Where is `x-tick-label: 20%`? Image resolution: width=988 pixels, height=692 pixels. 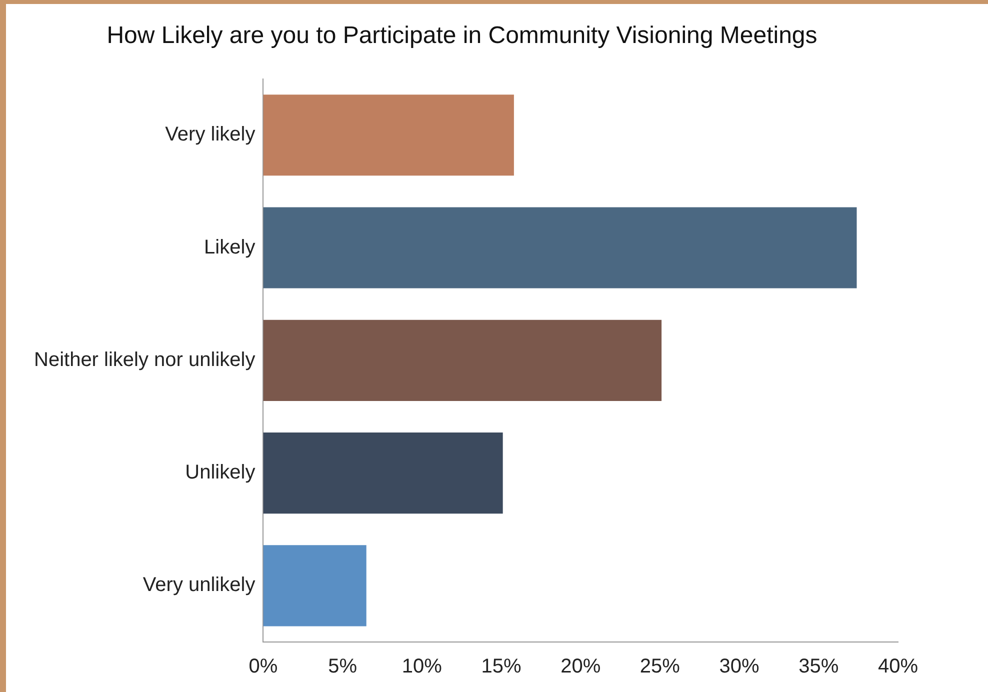
x-tick-label: 20% is located at coordinates (580, 667).